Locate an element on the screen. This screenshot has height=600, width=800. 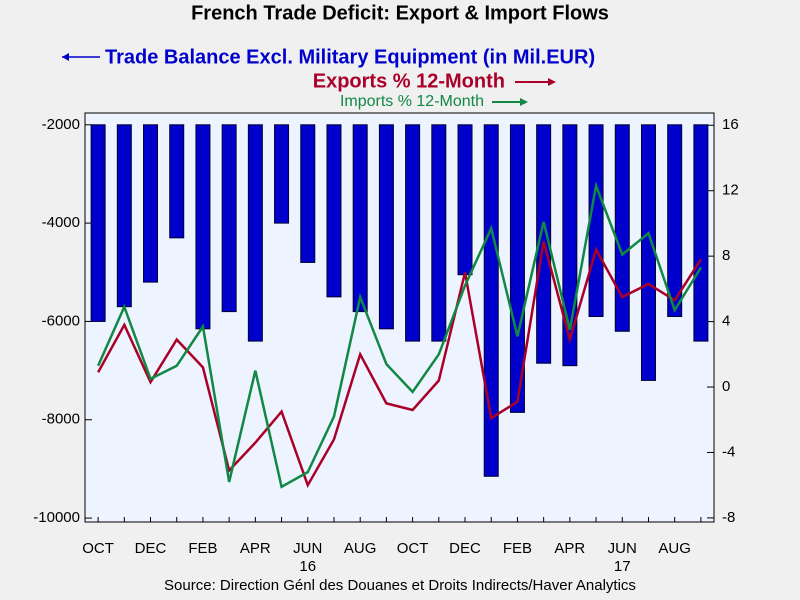
y2-tick-label: 8 is located at coordinates (726, 255).